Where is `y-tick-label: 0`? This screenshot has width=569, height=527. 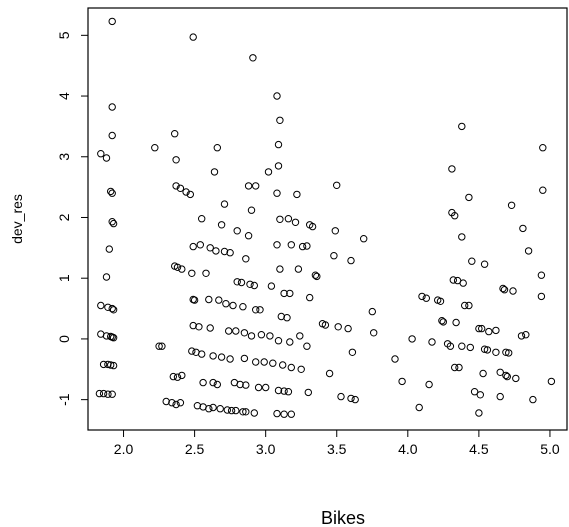 y-tick-label: 0 is located at coordinates (64, 339).